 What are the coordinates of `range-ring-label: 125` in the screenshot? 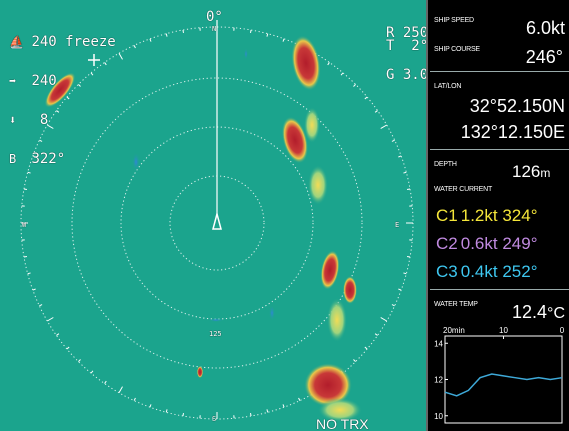 It's located at (215, 334).